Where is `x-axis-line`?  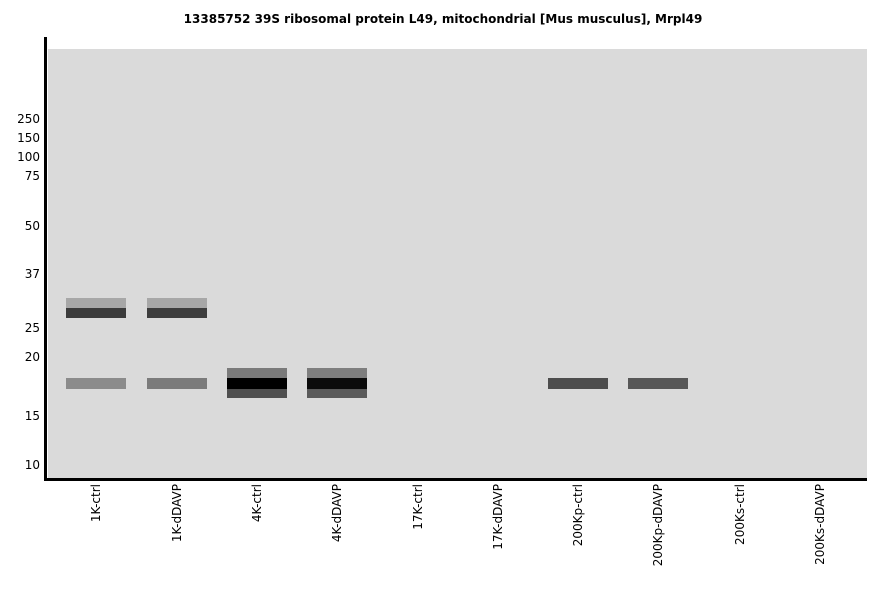 x-axis-line is located at coordinates (455, 479).